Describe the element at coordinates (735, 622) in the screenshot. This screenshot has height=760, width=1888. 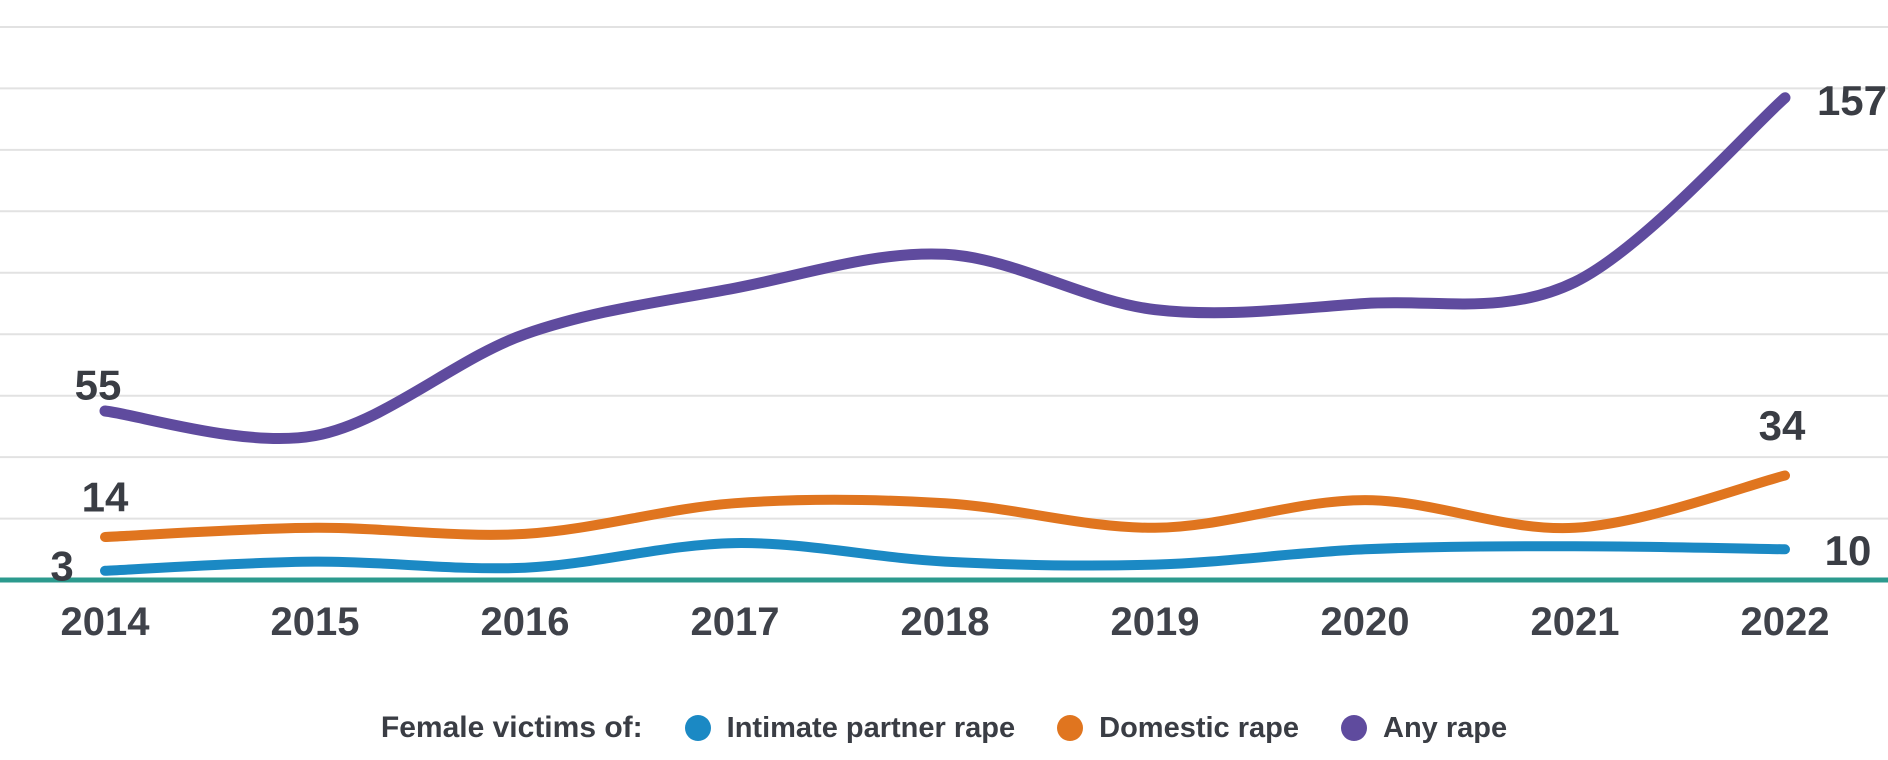
I see `x-axis-label-2017: 2017` at that location.